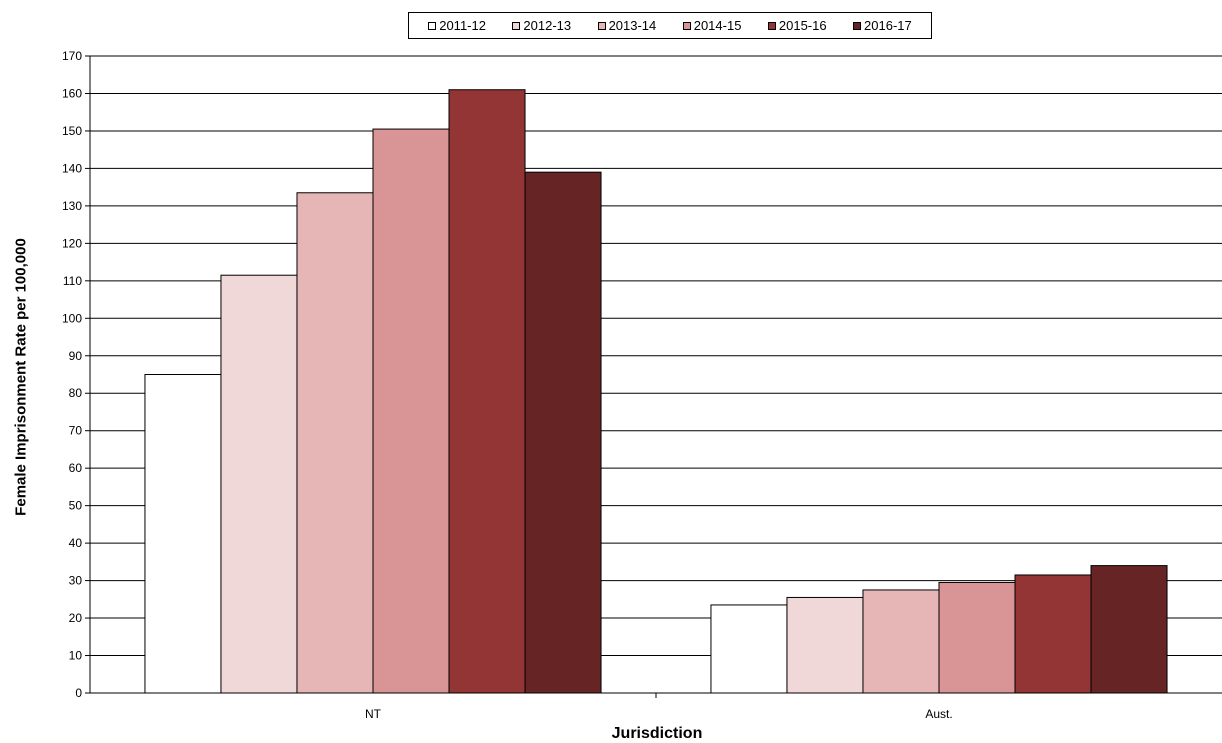  Describe the element at coordinates (72, 281) in the screenshot. I see `y-tick-label: 110` at that location.